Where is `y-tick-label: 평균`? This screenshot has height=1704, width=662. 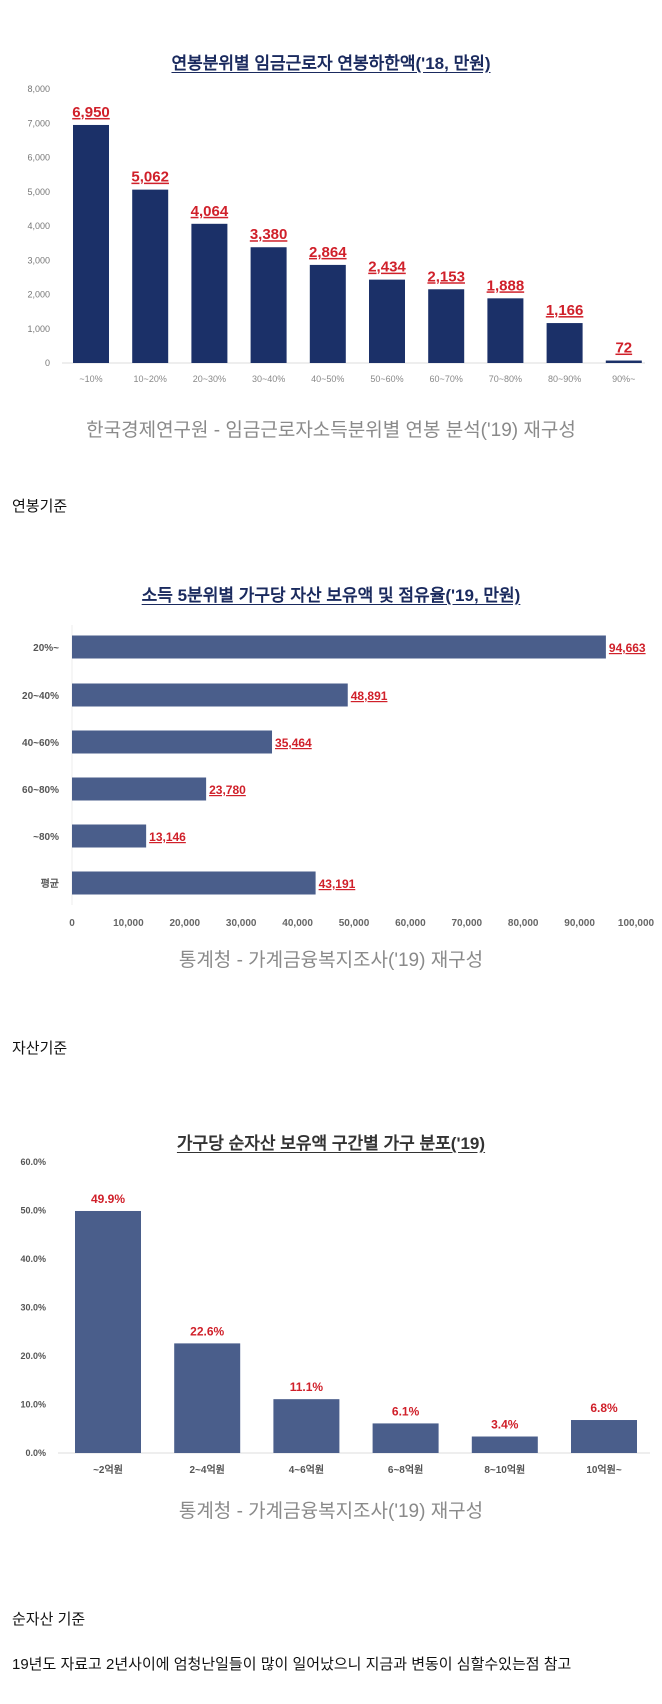 y-tick-label: 평균 is located at coordinates (50, 883).